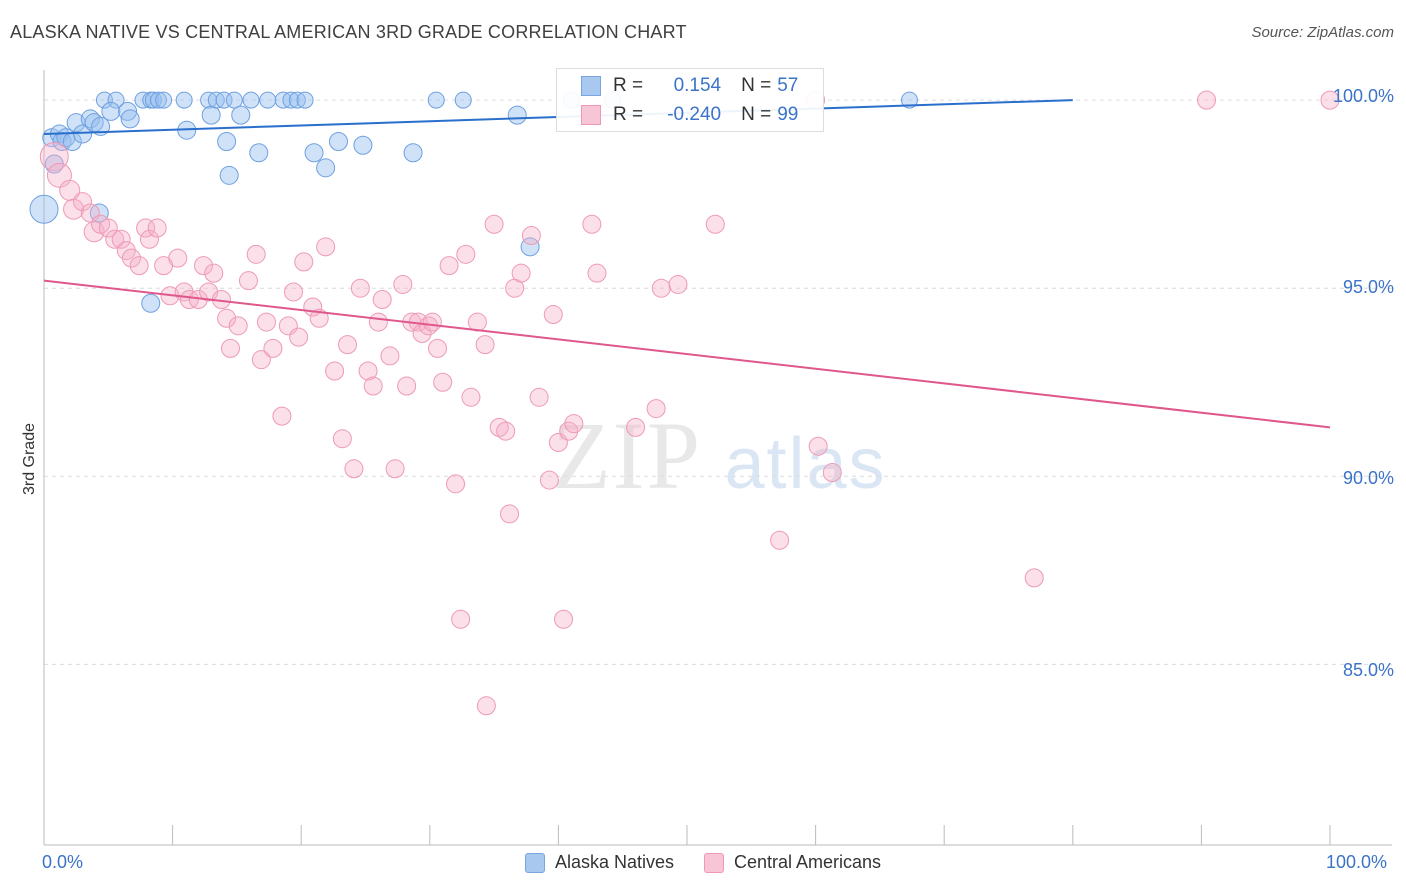 This screenshot has width=1406, height=892. Describe the element at coordinates (703, 862) in the screenshot. I see `legend: Alaska Natives Central Americans` at that location.